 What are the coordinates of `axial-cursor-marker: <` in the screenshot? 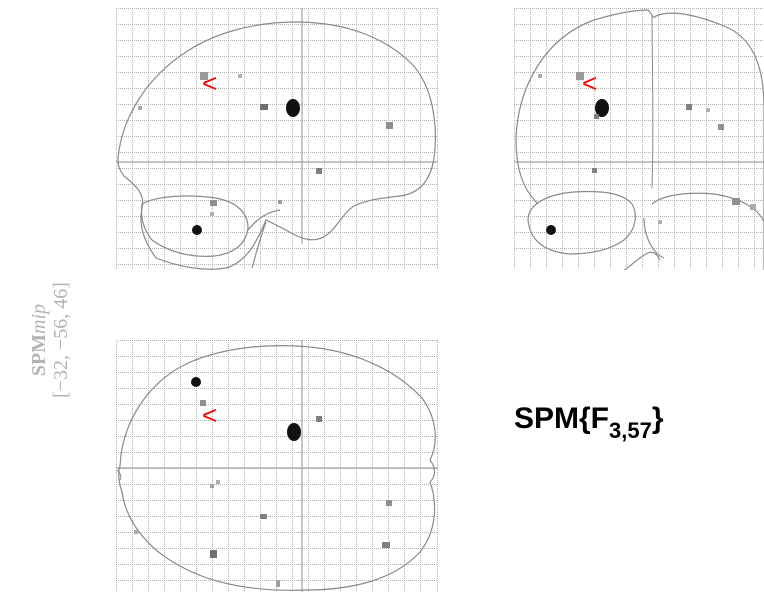 It's located at (209, 415).